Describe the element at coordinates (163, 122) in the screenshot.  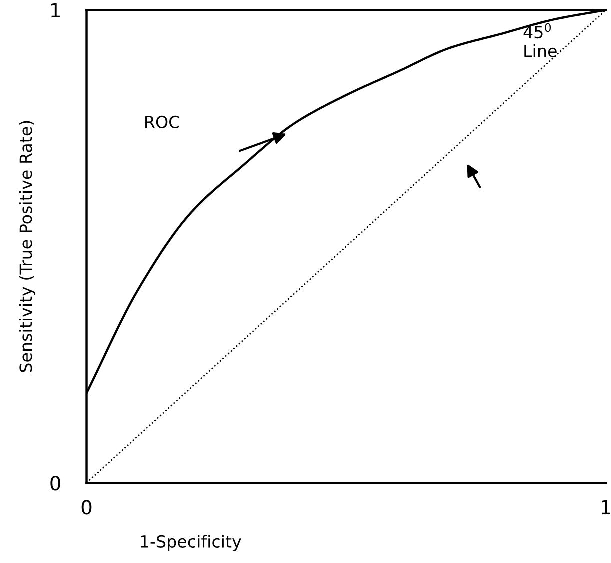
I see `annotation: ROC` at that location.